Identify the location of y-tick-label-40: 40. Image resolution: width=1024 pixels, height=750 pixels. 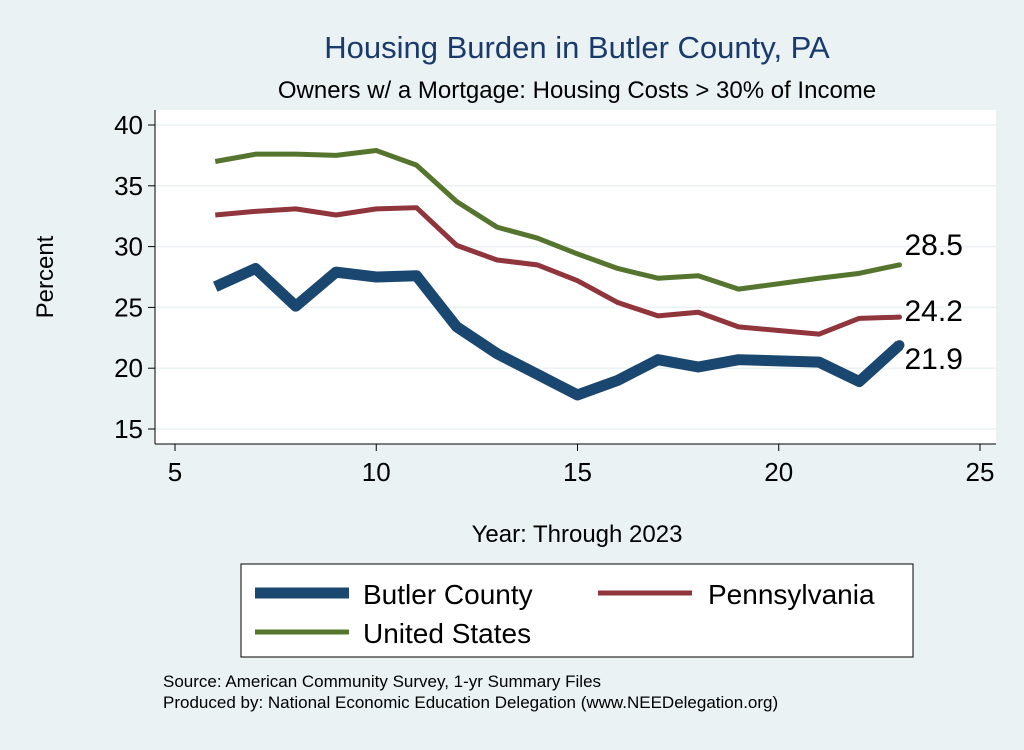
(128, 125).